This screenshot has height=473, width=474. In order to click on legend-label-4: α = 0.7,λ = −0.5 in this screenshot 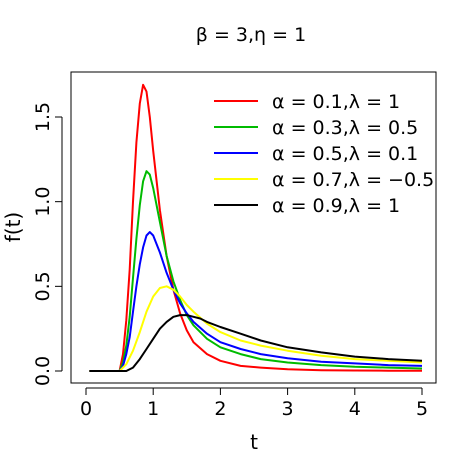, I will do `click(353, 180)`.